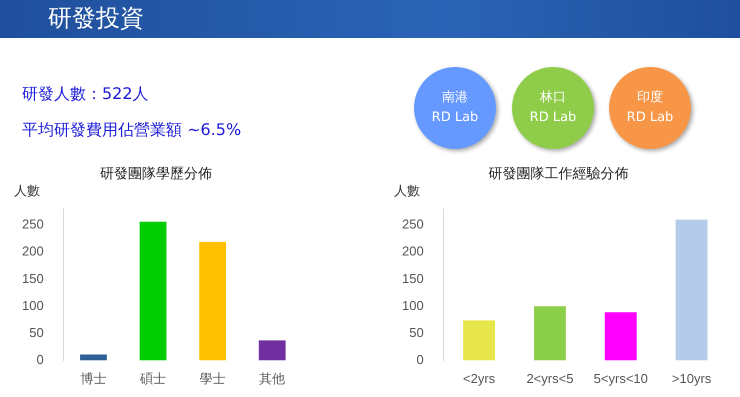  I want to click on x-tick-label: 其他, so click(272, 378).